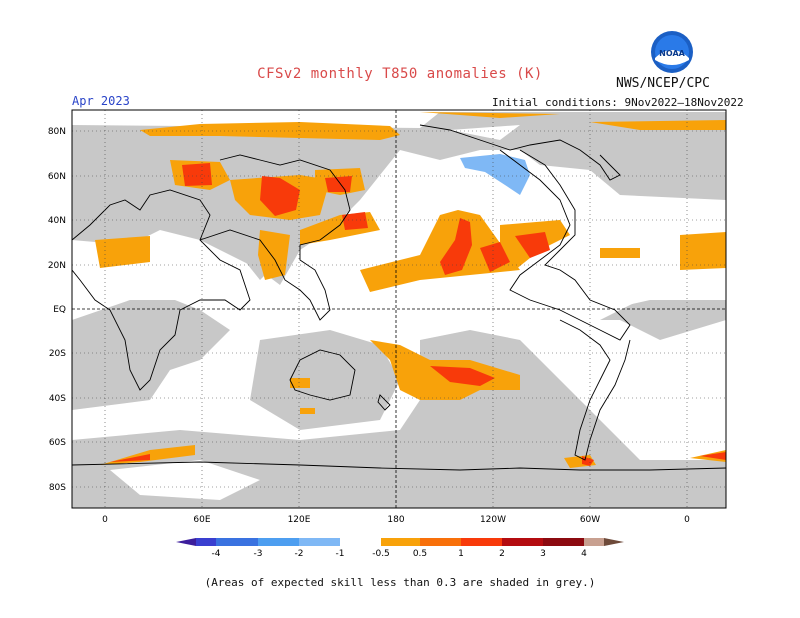 This screenshot has width=800, height=618. What do you see at coordinates (495, 174) in the screenshot?
I see `anomaly-negative` at bounding box center [495, 174].